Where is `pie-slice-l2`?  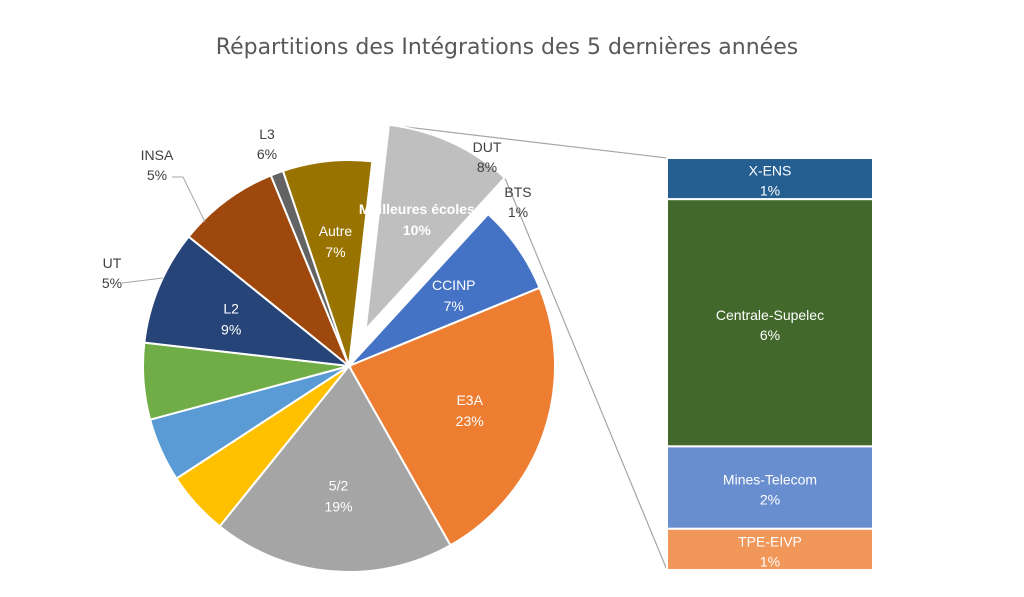 pie-slice-l2 is located at coordinates (248, 301).